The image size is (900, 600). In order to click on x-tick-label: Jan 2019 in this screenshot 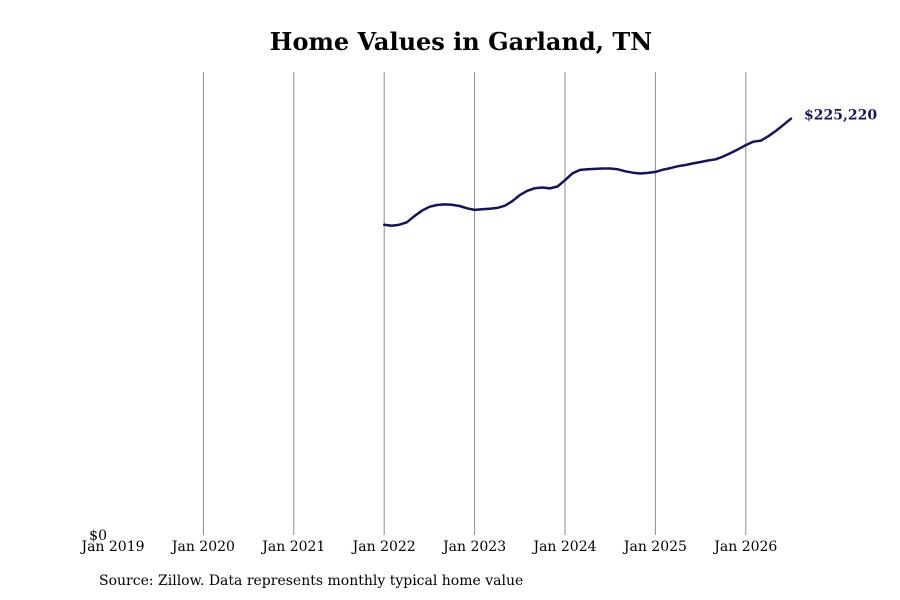, I will do `click(111, 547)`.